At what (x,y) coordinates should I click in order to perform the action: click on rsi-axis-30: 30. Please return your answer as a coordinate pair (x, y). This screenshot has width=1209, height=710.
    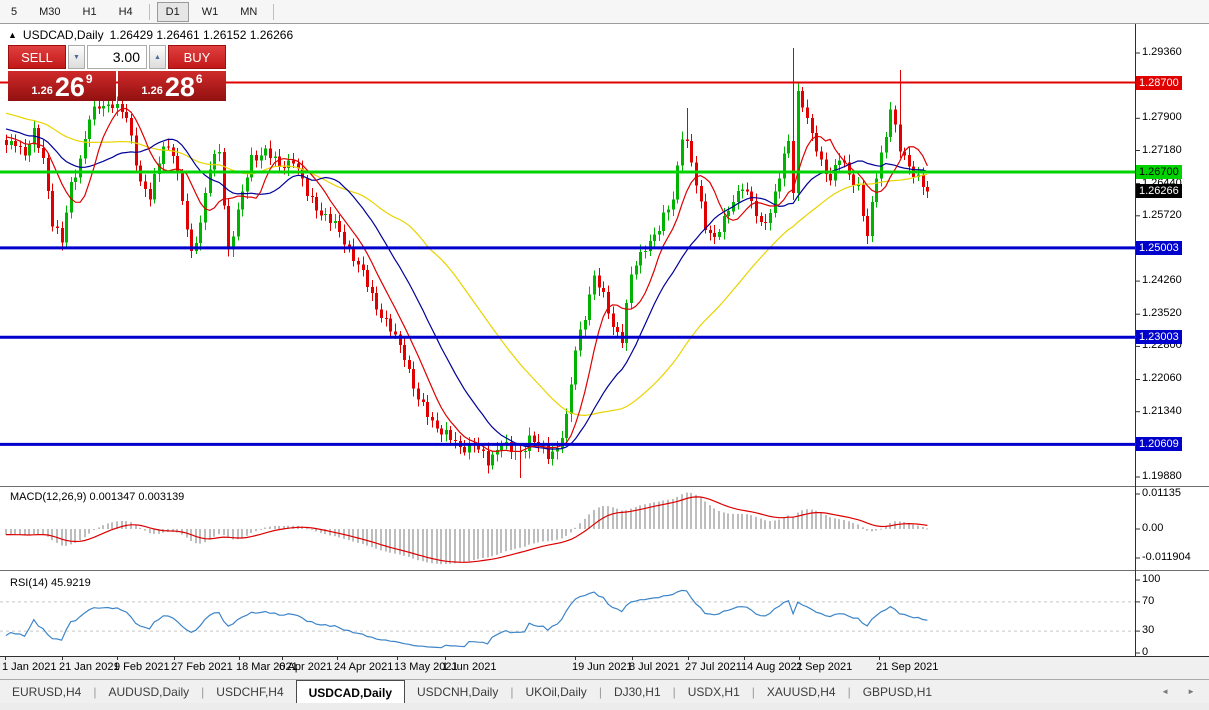
    Looking at the image, I should click on (1148, 630).